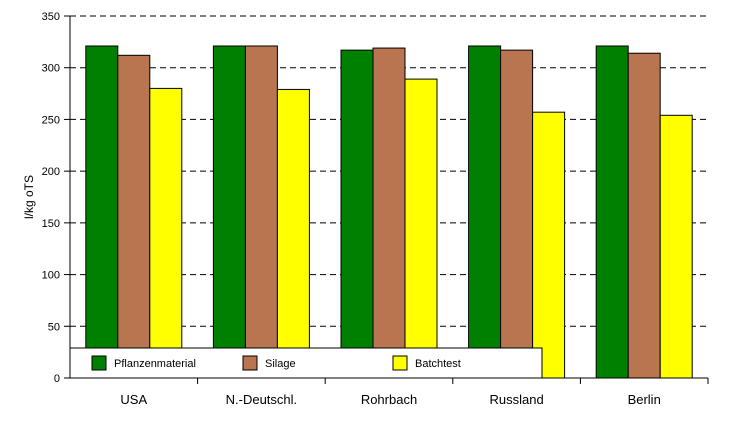 This screenshot has height=433, width=742. What do you see at coordinates (261, 212) in the screenshot?
I see `bar-silage-n-deutschl-` at bounding box center [261, 212].